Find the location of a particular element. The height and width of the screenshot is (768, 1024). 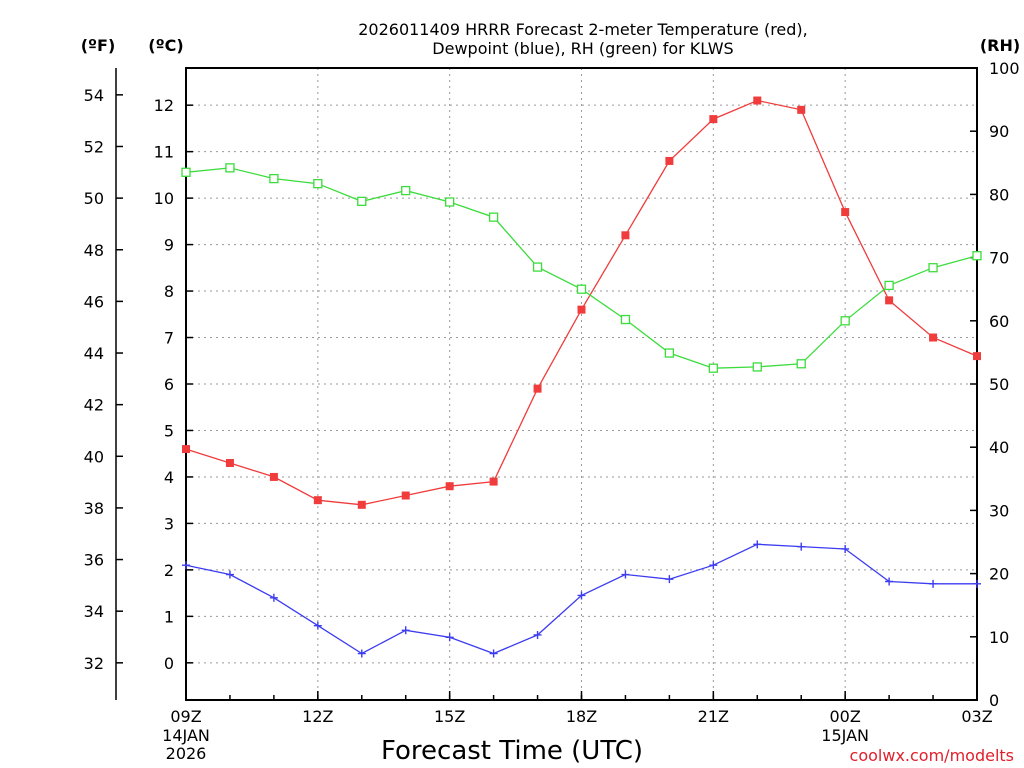

x-tick-label: 03Z is located at coordinates (976, 716).